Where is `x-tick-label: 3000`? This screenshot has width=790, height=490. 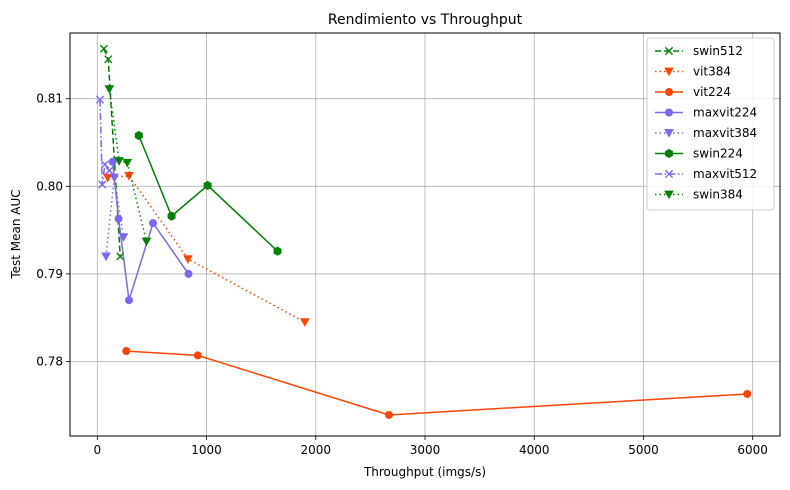
x-tick-label: 3000 is located at coordinates (425, 450).